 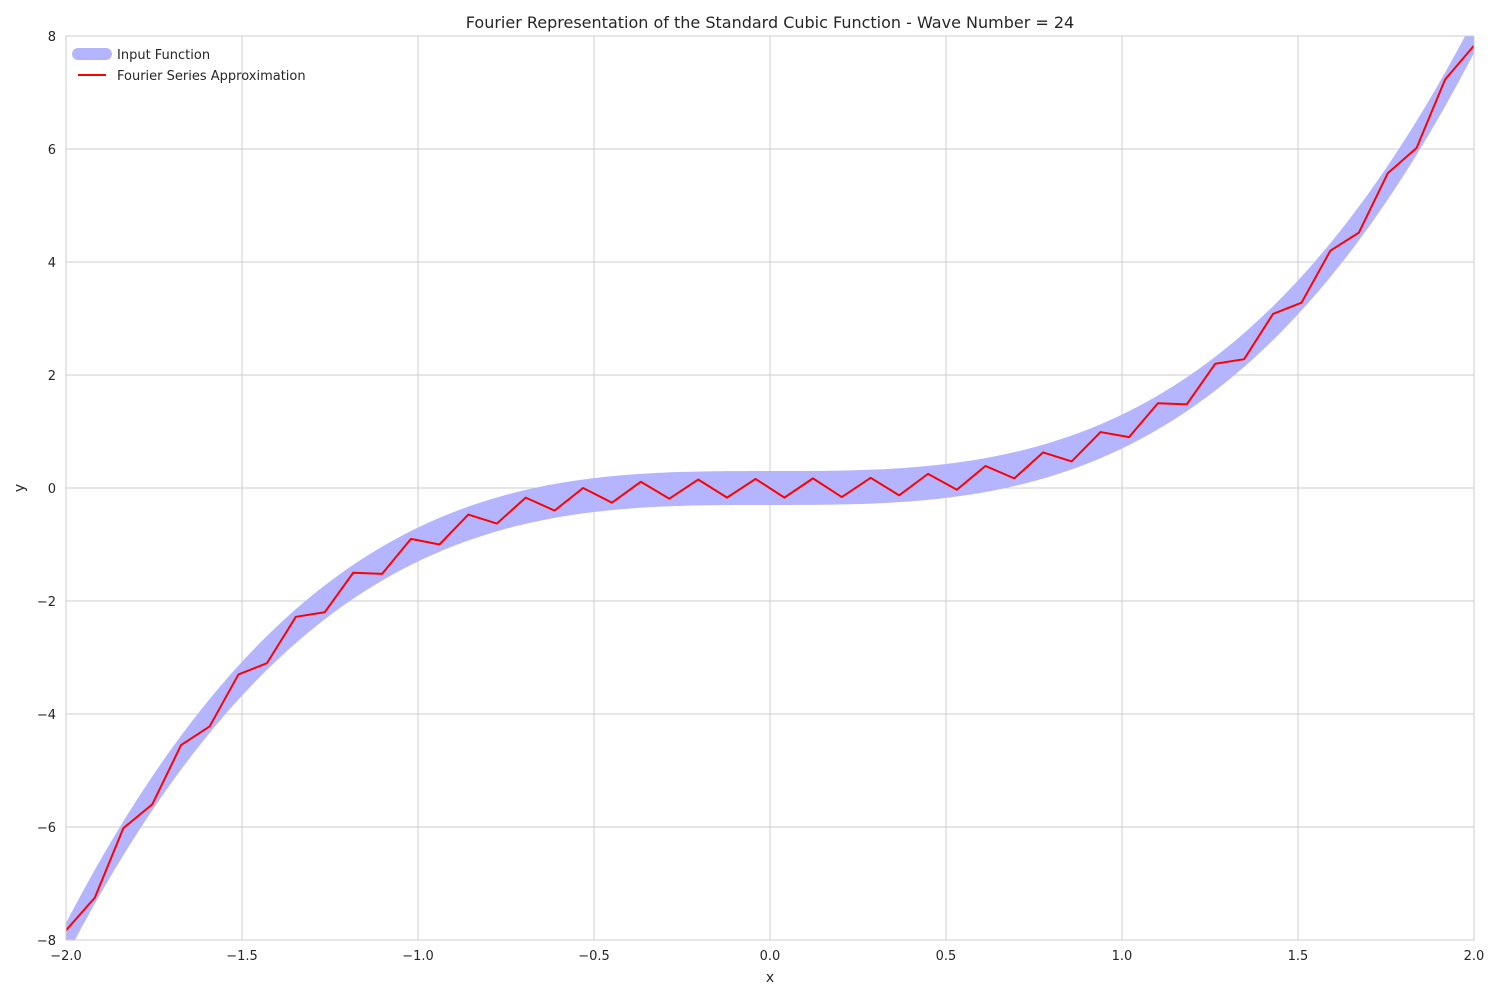 What do you see at coordinates (1122, 956) in the screenshot?
I see `x-tick-label: 1.0` at bounding box center [1122, 956].